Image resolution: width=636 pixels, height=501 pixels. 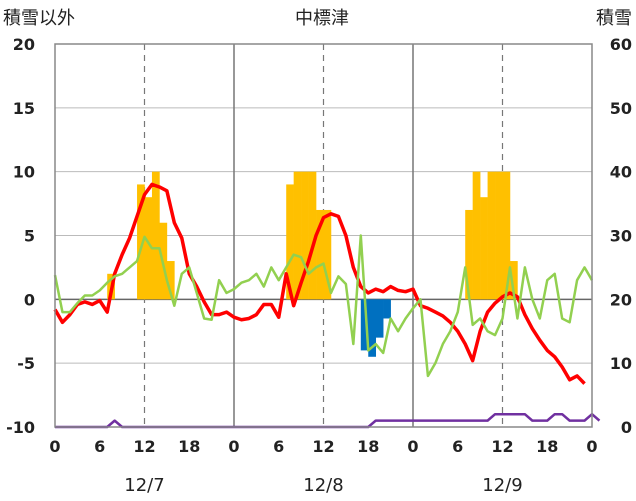 What do you see at coordinates (144, 485) in the screenshot?
I see `day-label: 12/7` at bounding box center [144, 485].